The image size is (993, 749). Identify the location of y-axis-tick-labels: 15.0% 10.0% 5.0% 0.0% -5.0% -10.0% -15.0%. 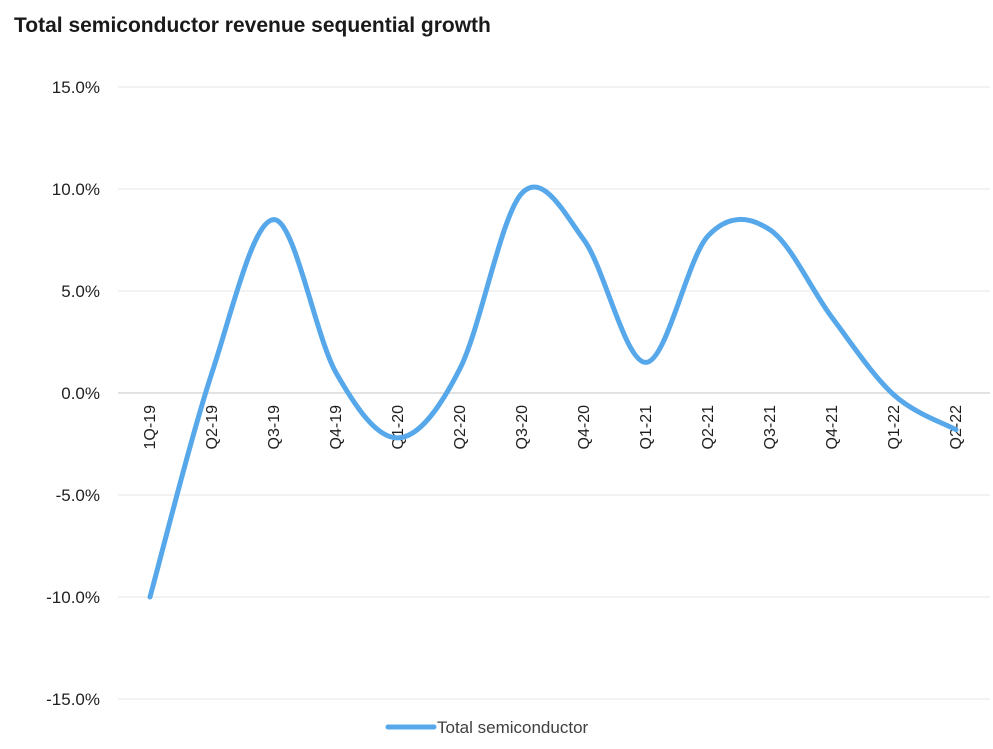
(73, 393).